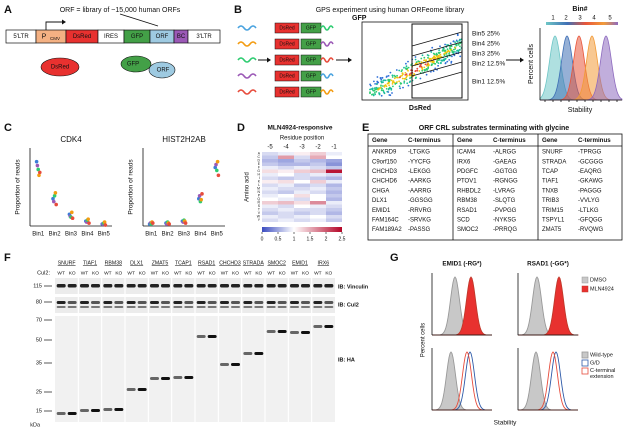 This screenshot has height=431, width=628. I want to click on arrow-head, so click(64, 22).